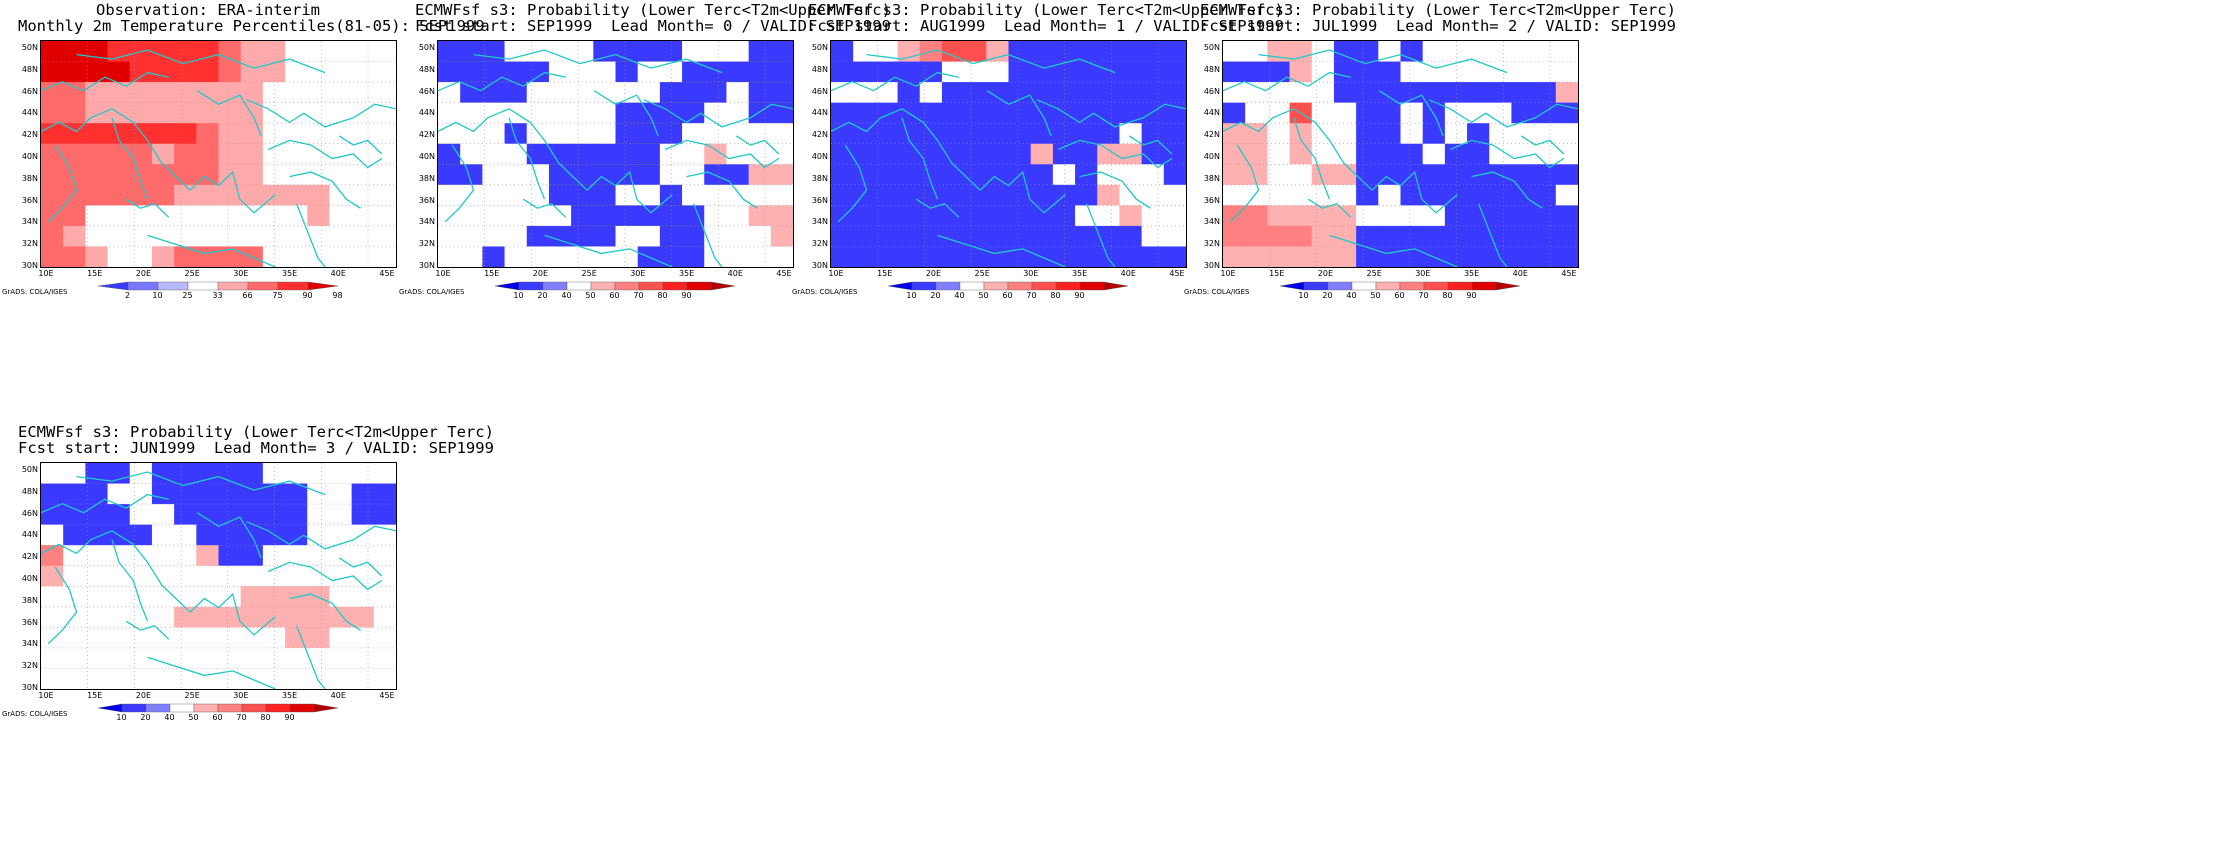 Image resolution: width=2240 pixels, height=842 pixels. Describe the element at coordinates (29, 513) in the screenshot. I see `lat-tick-label: 46N` at that location.